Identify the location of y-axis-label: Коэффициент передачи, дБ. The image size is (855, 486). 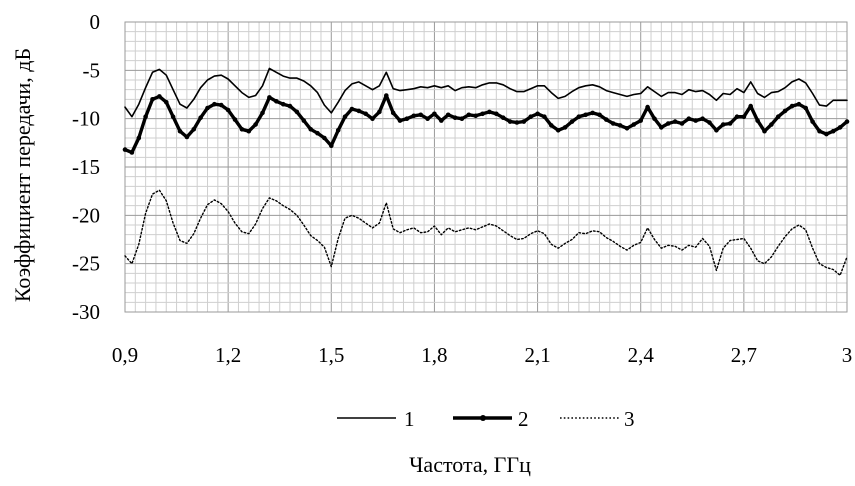
(22, 175).